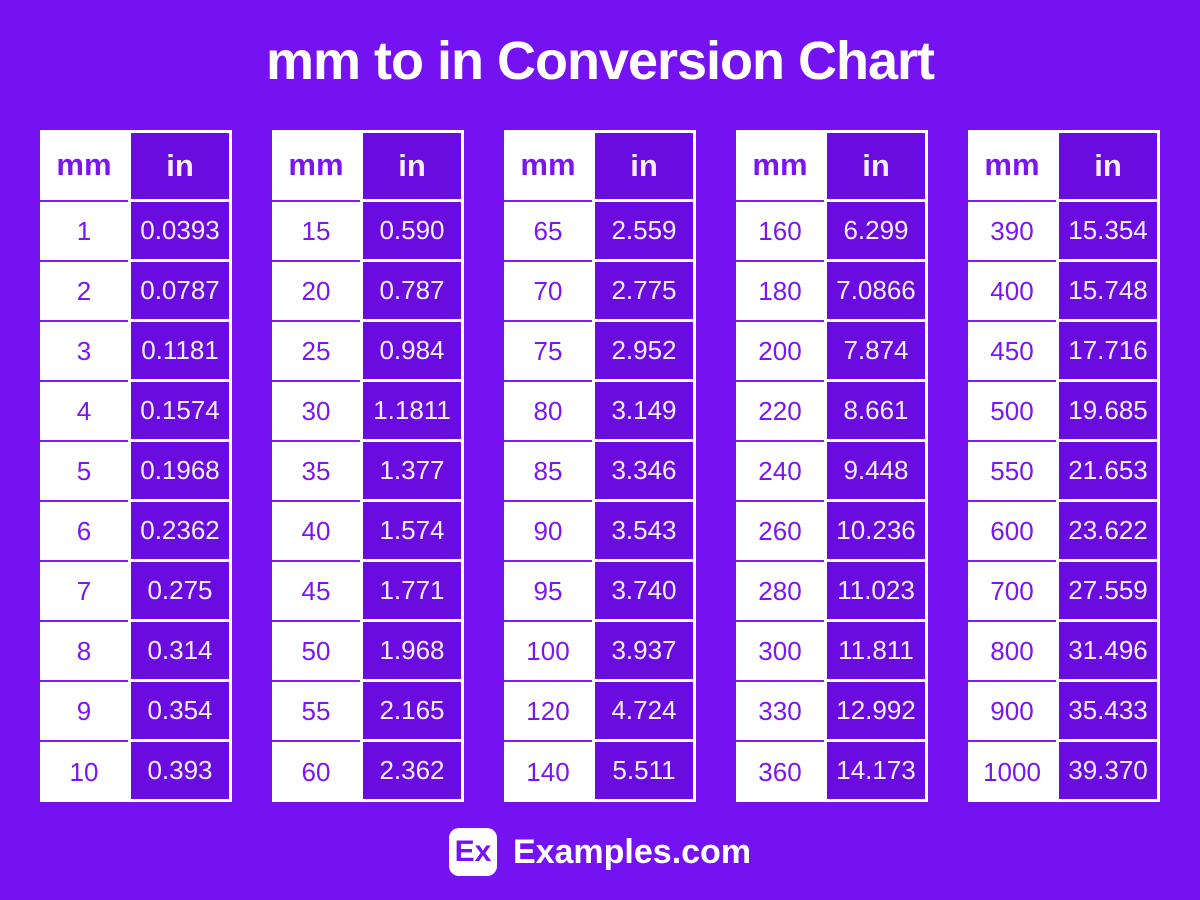 This screenshot has width=1200, height=900. Describe the element at coordinates (876, 592) in the screenshot. I see `in-value-cell: 11.023` at that location.